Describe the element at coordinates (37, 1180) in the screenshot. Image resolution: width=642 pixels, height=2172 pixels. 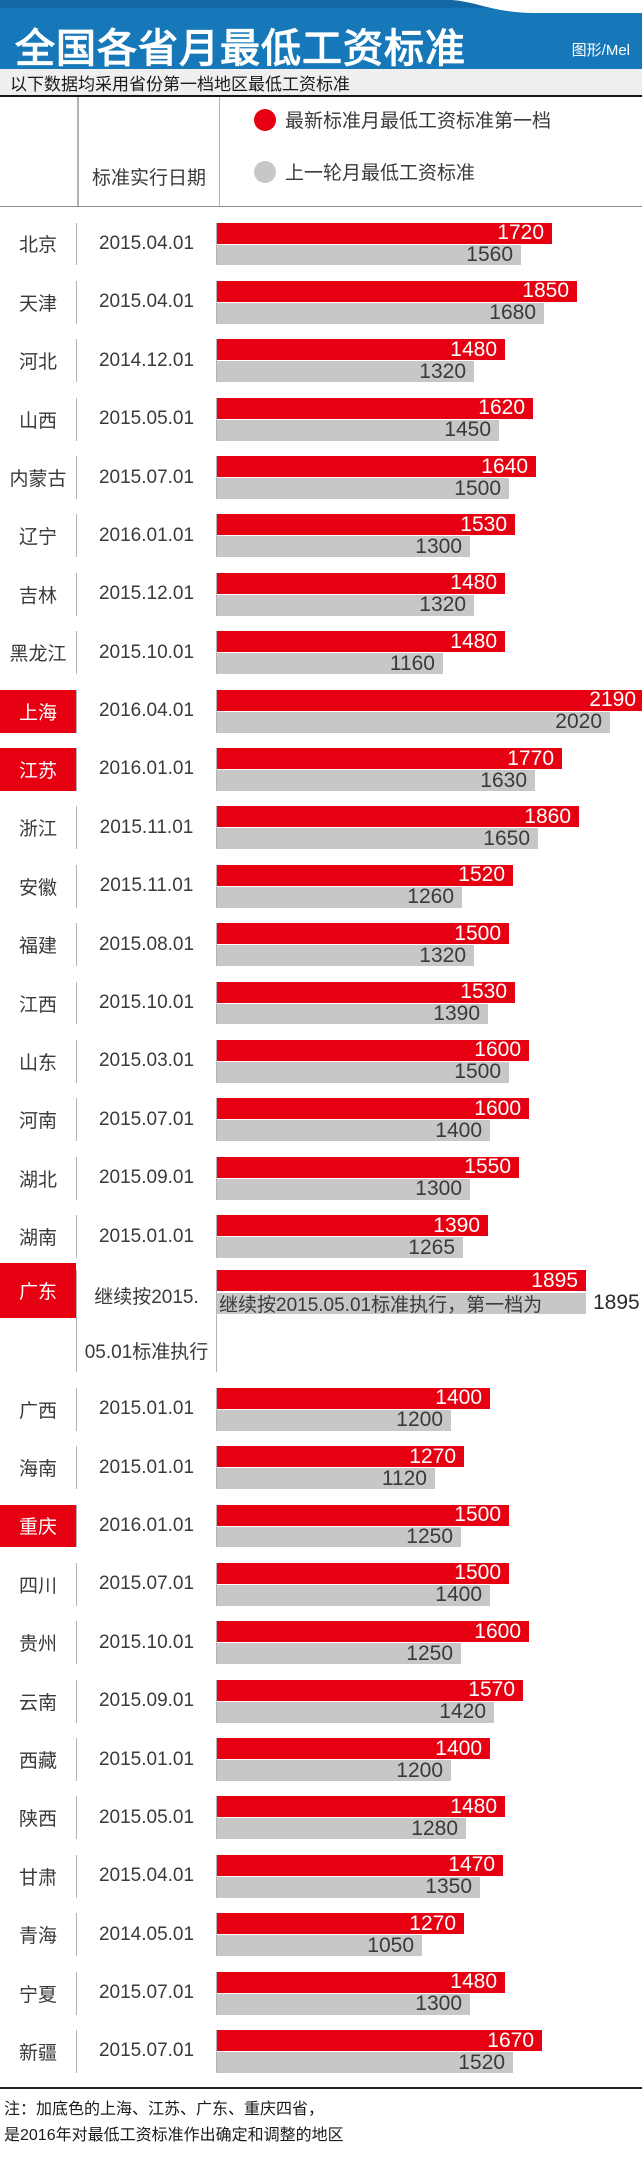
I see `province-label: 湖北` at that location.